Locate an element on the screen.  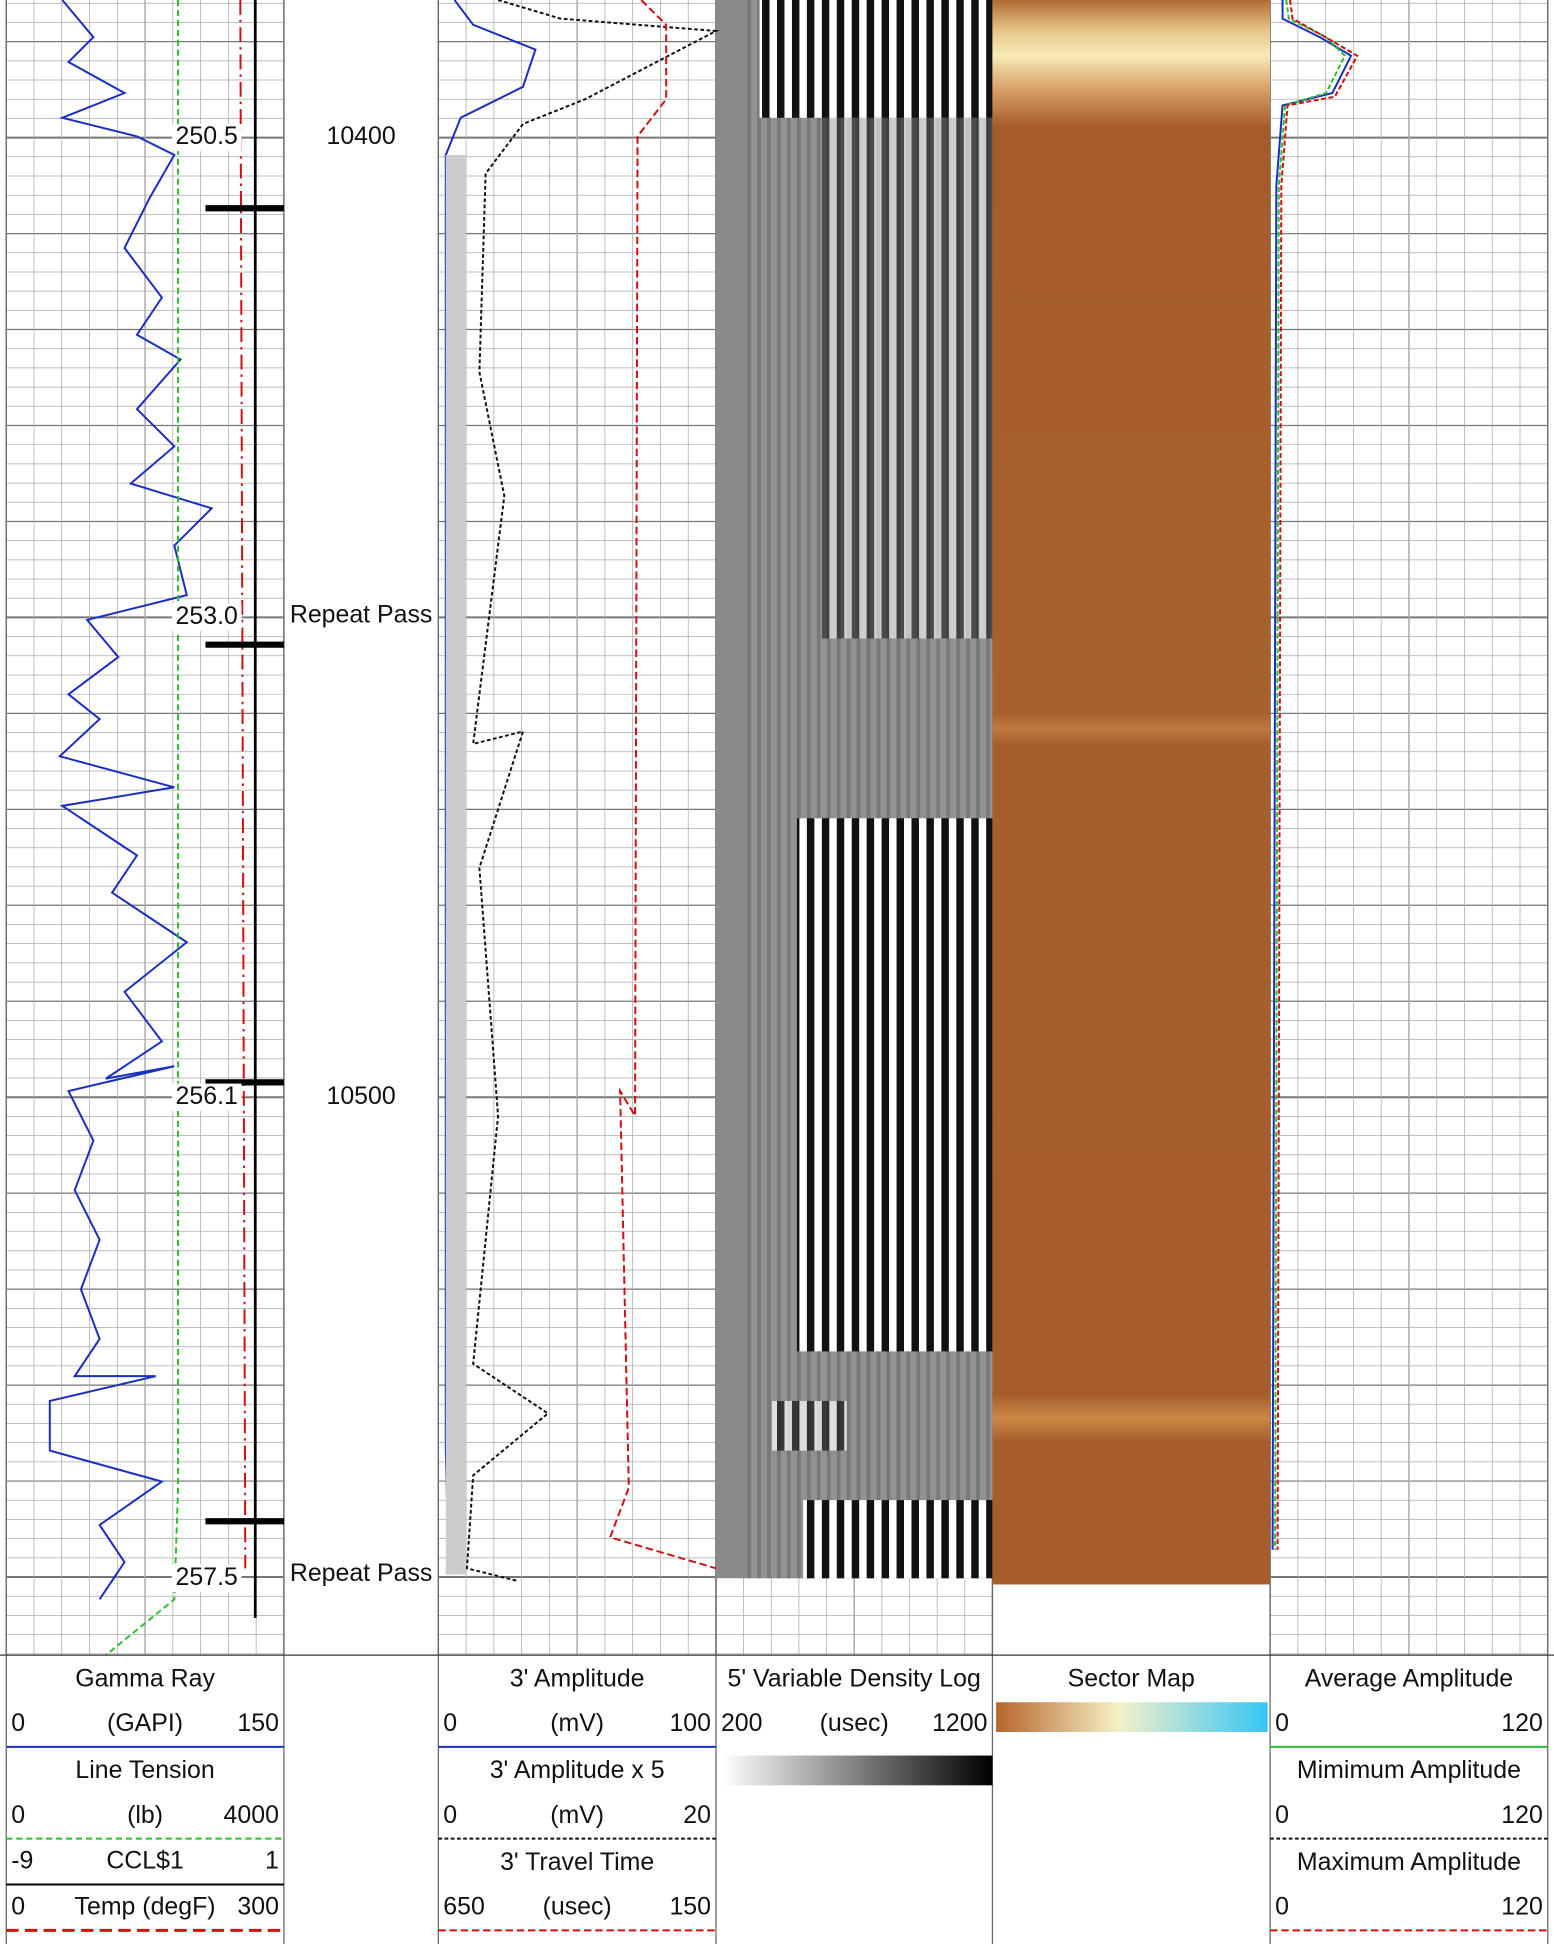
legend-title: 3' Travel Time is located at coordinates (577, 1862).